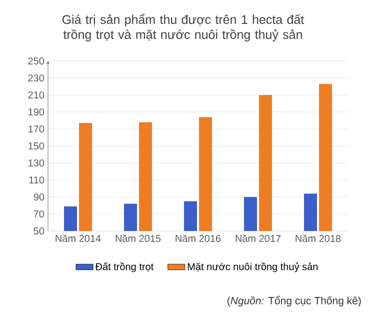 The height and width of the screenshot is (318, 373). I want to click on y-tick-label: 90, so click(39, 197).